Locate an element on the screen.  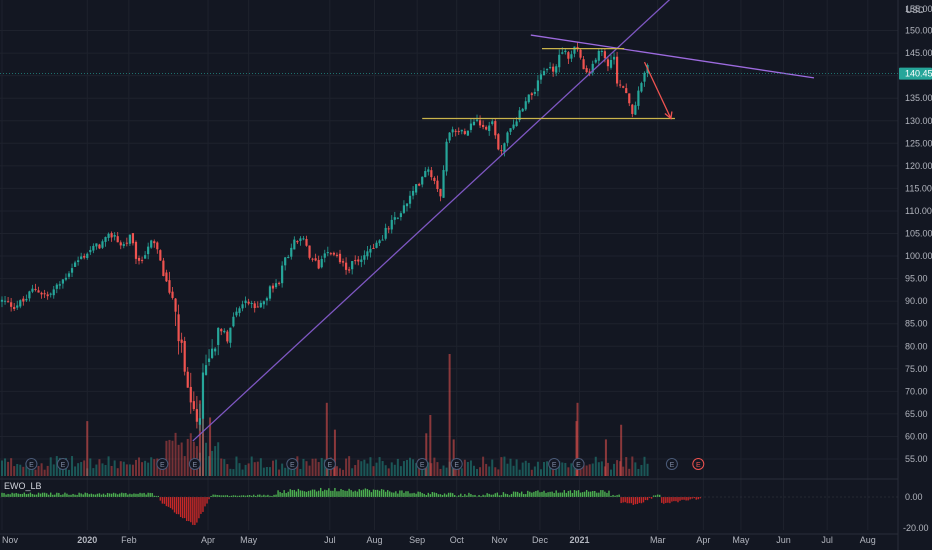
earnings-marker-letter: E is located at coordinates (162, 465).